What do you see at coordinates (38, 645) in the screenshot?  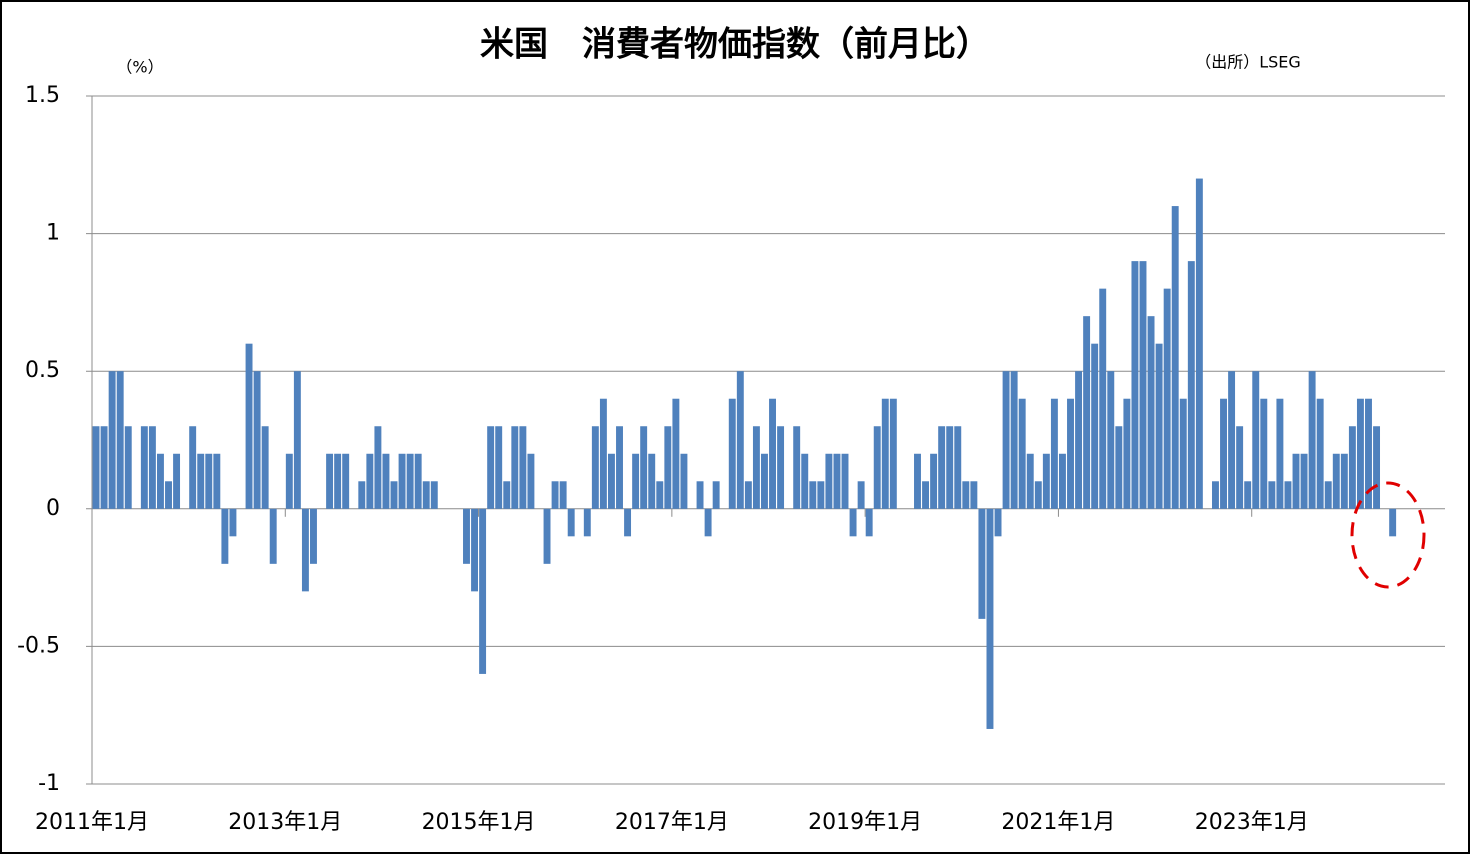 I see `y-tick-label: -0.5` at bounding box center [38, 645].